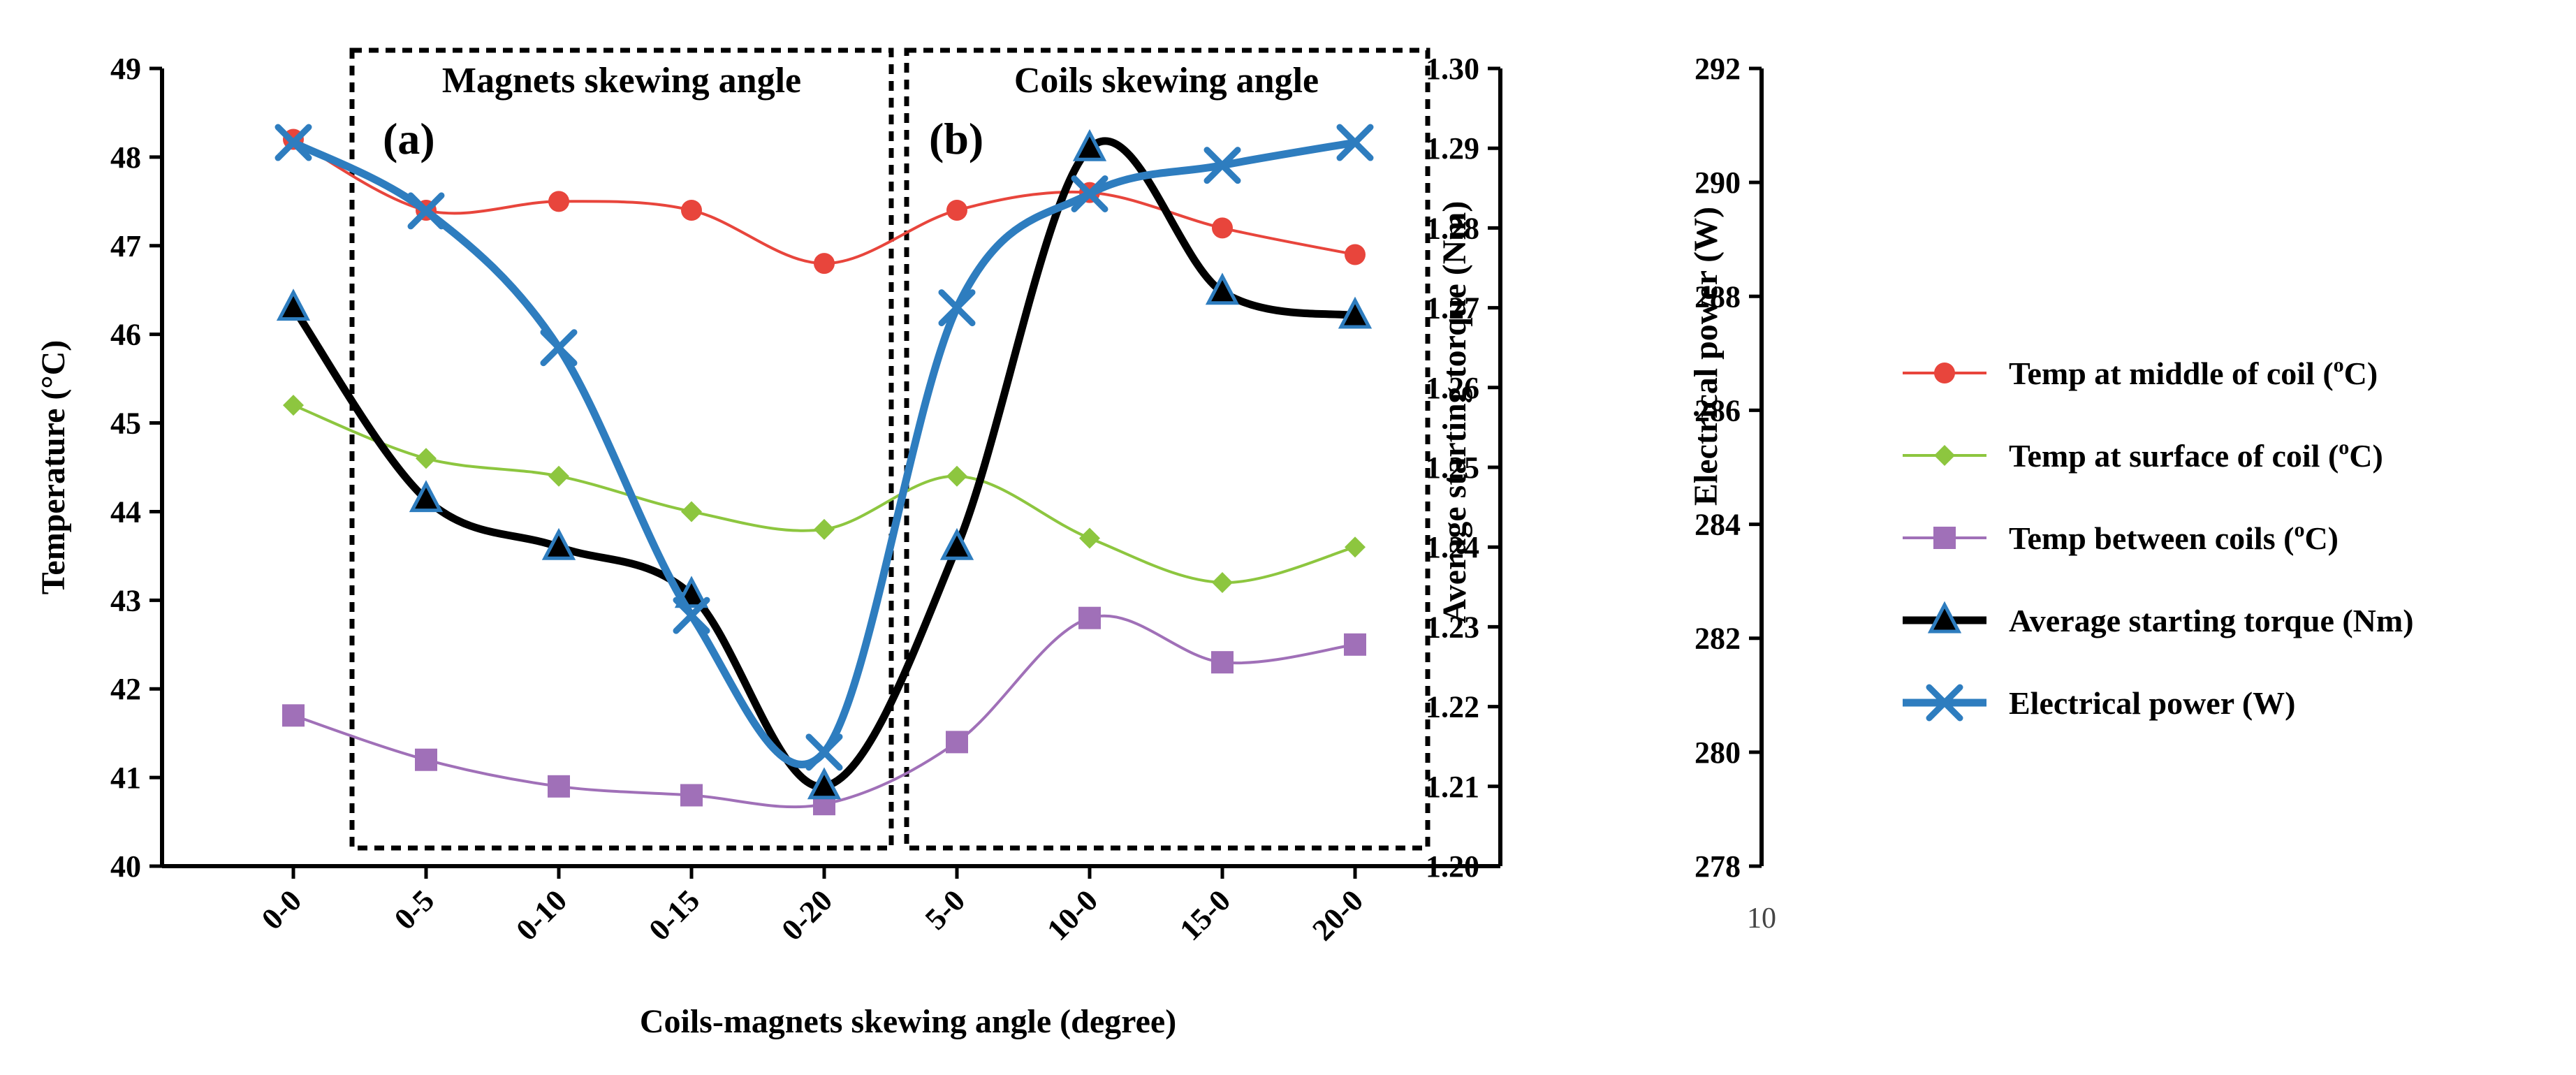  What do you see at coordinates (1205, 915) in the screenshot?
I see `x-tick-label: 15-0` at bounding box center [1205, 915].